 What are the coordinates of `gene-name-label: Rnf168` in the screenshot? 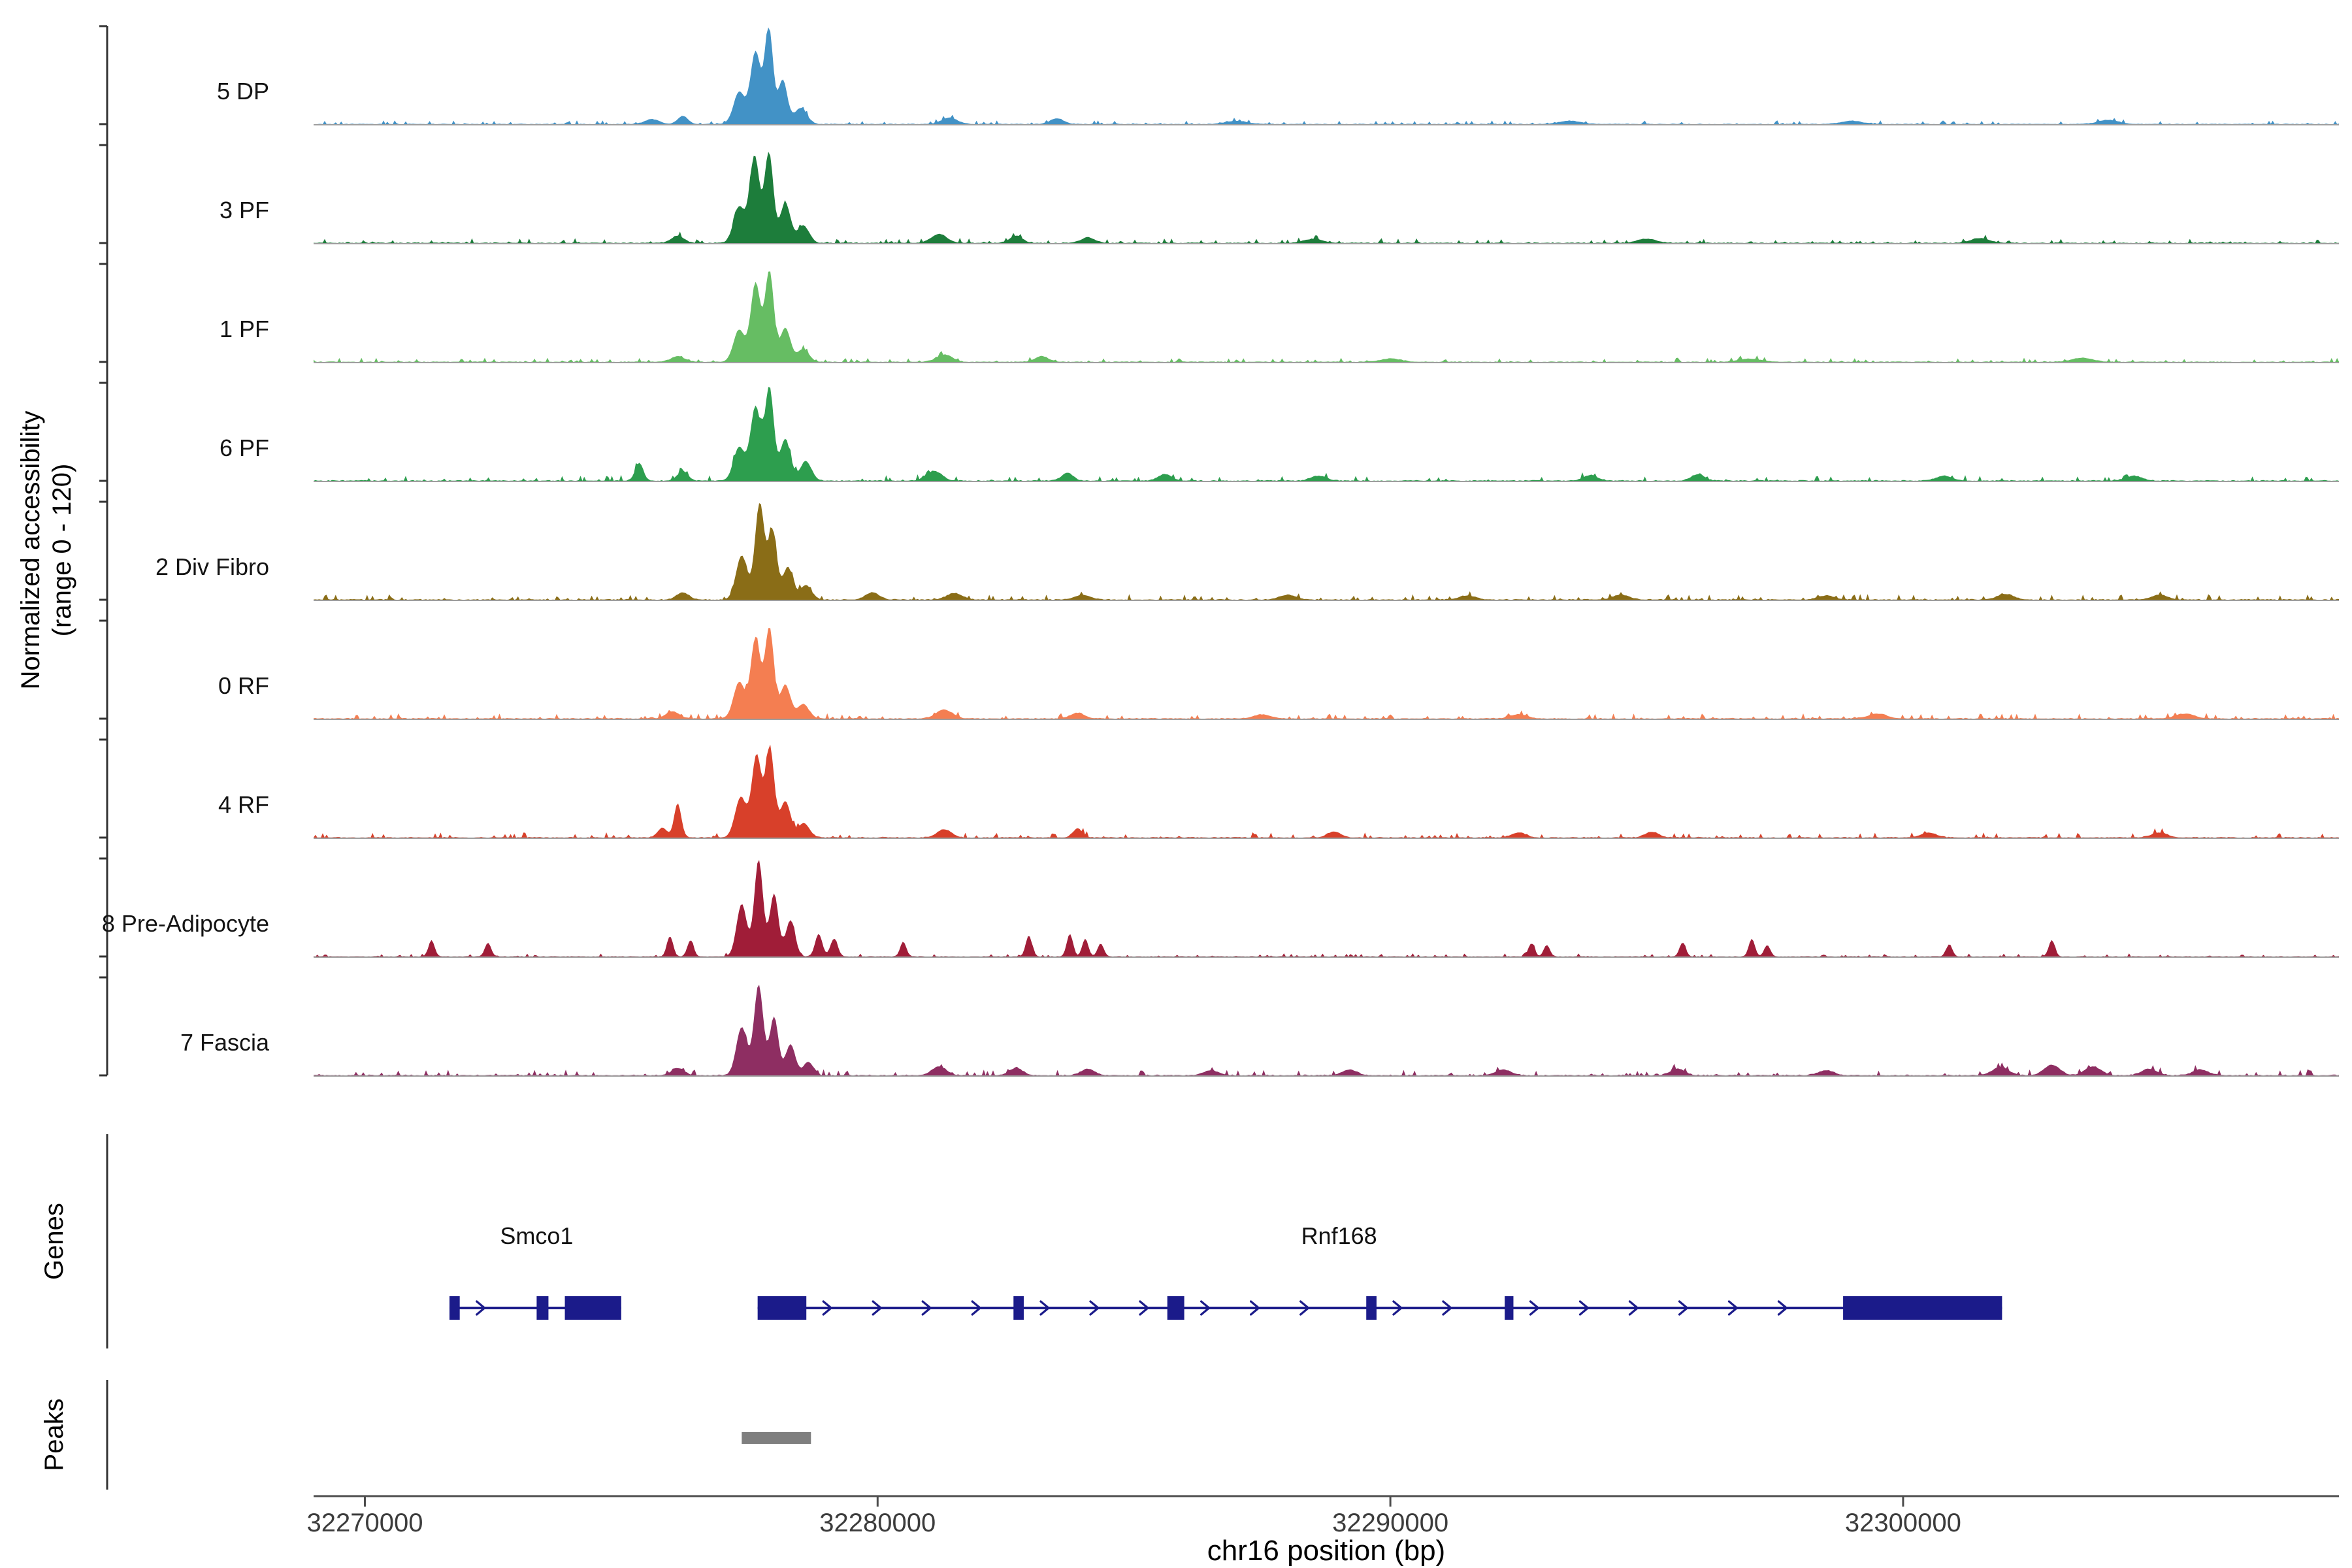 It's located at (1339, 1235).